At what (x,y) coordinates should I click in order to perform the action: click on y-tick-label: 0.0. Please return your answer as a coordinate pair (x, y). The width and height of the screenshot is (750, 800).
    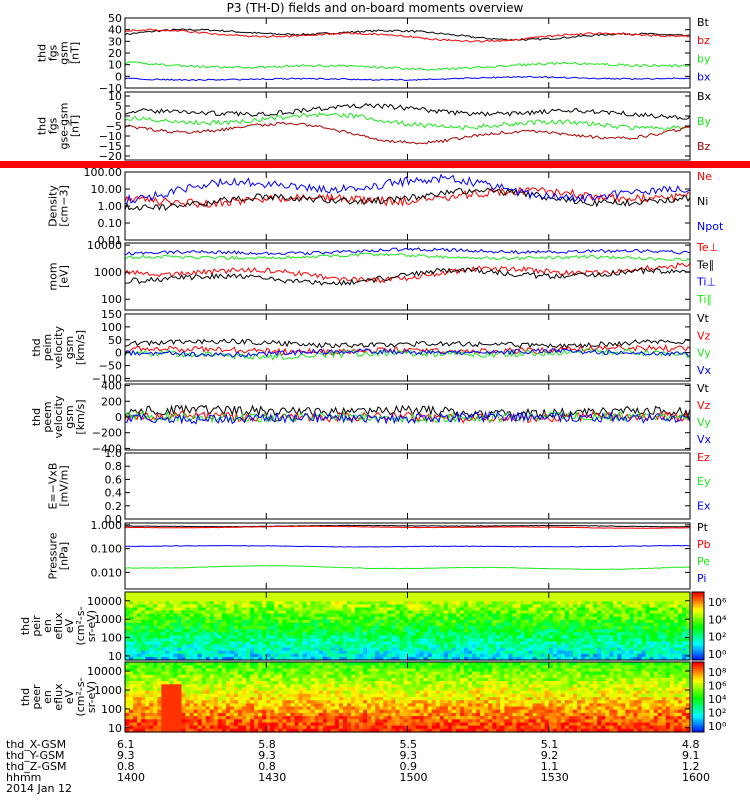
    Looking at the image, I should click on (114, 519).